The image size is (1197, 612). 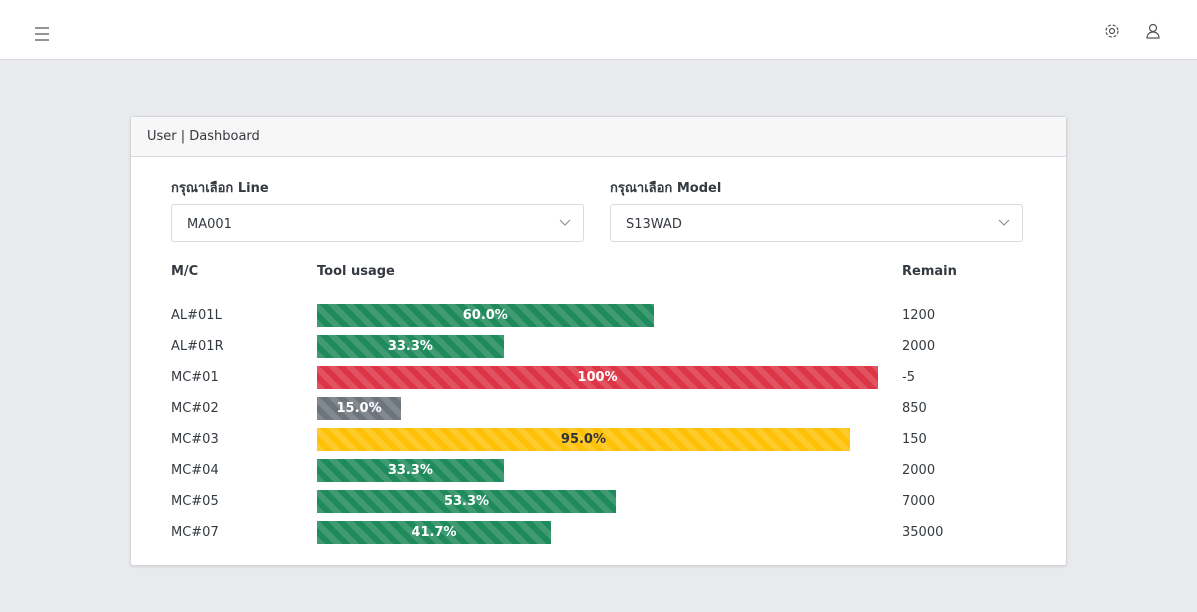 I want to click on remain: 850, so click(x=914, y=408).